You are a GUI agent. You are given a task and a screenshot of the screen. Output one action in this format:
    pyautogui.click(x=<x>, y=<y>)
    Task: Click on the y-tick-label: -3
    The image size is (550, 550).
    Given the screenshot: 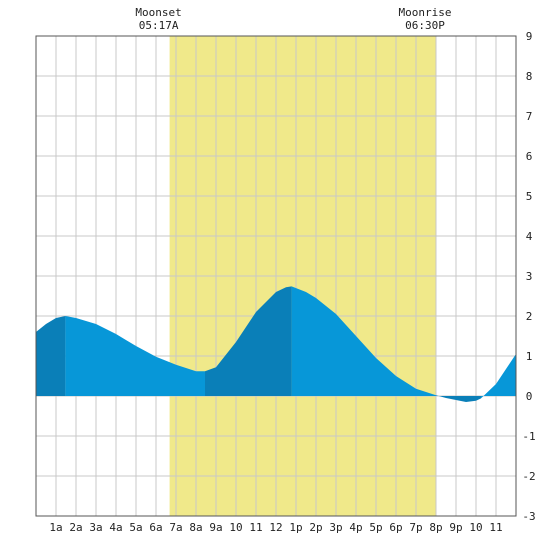 What is the action you would take?
    pyautogui.click(x=528, y=516)
    